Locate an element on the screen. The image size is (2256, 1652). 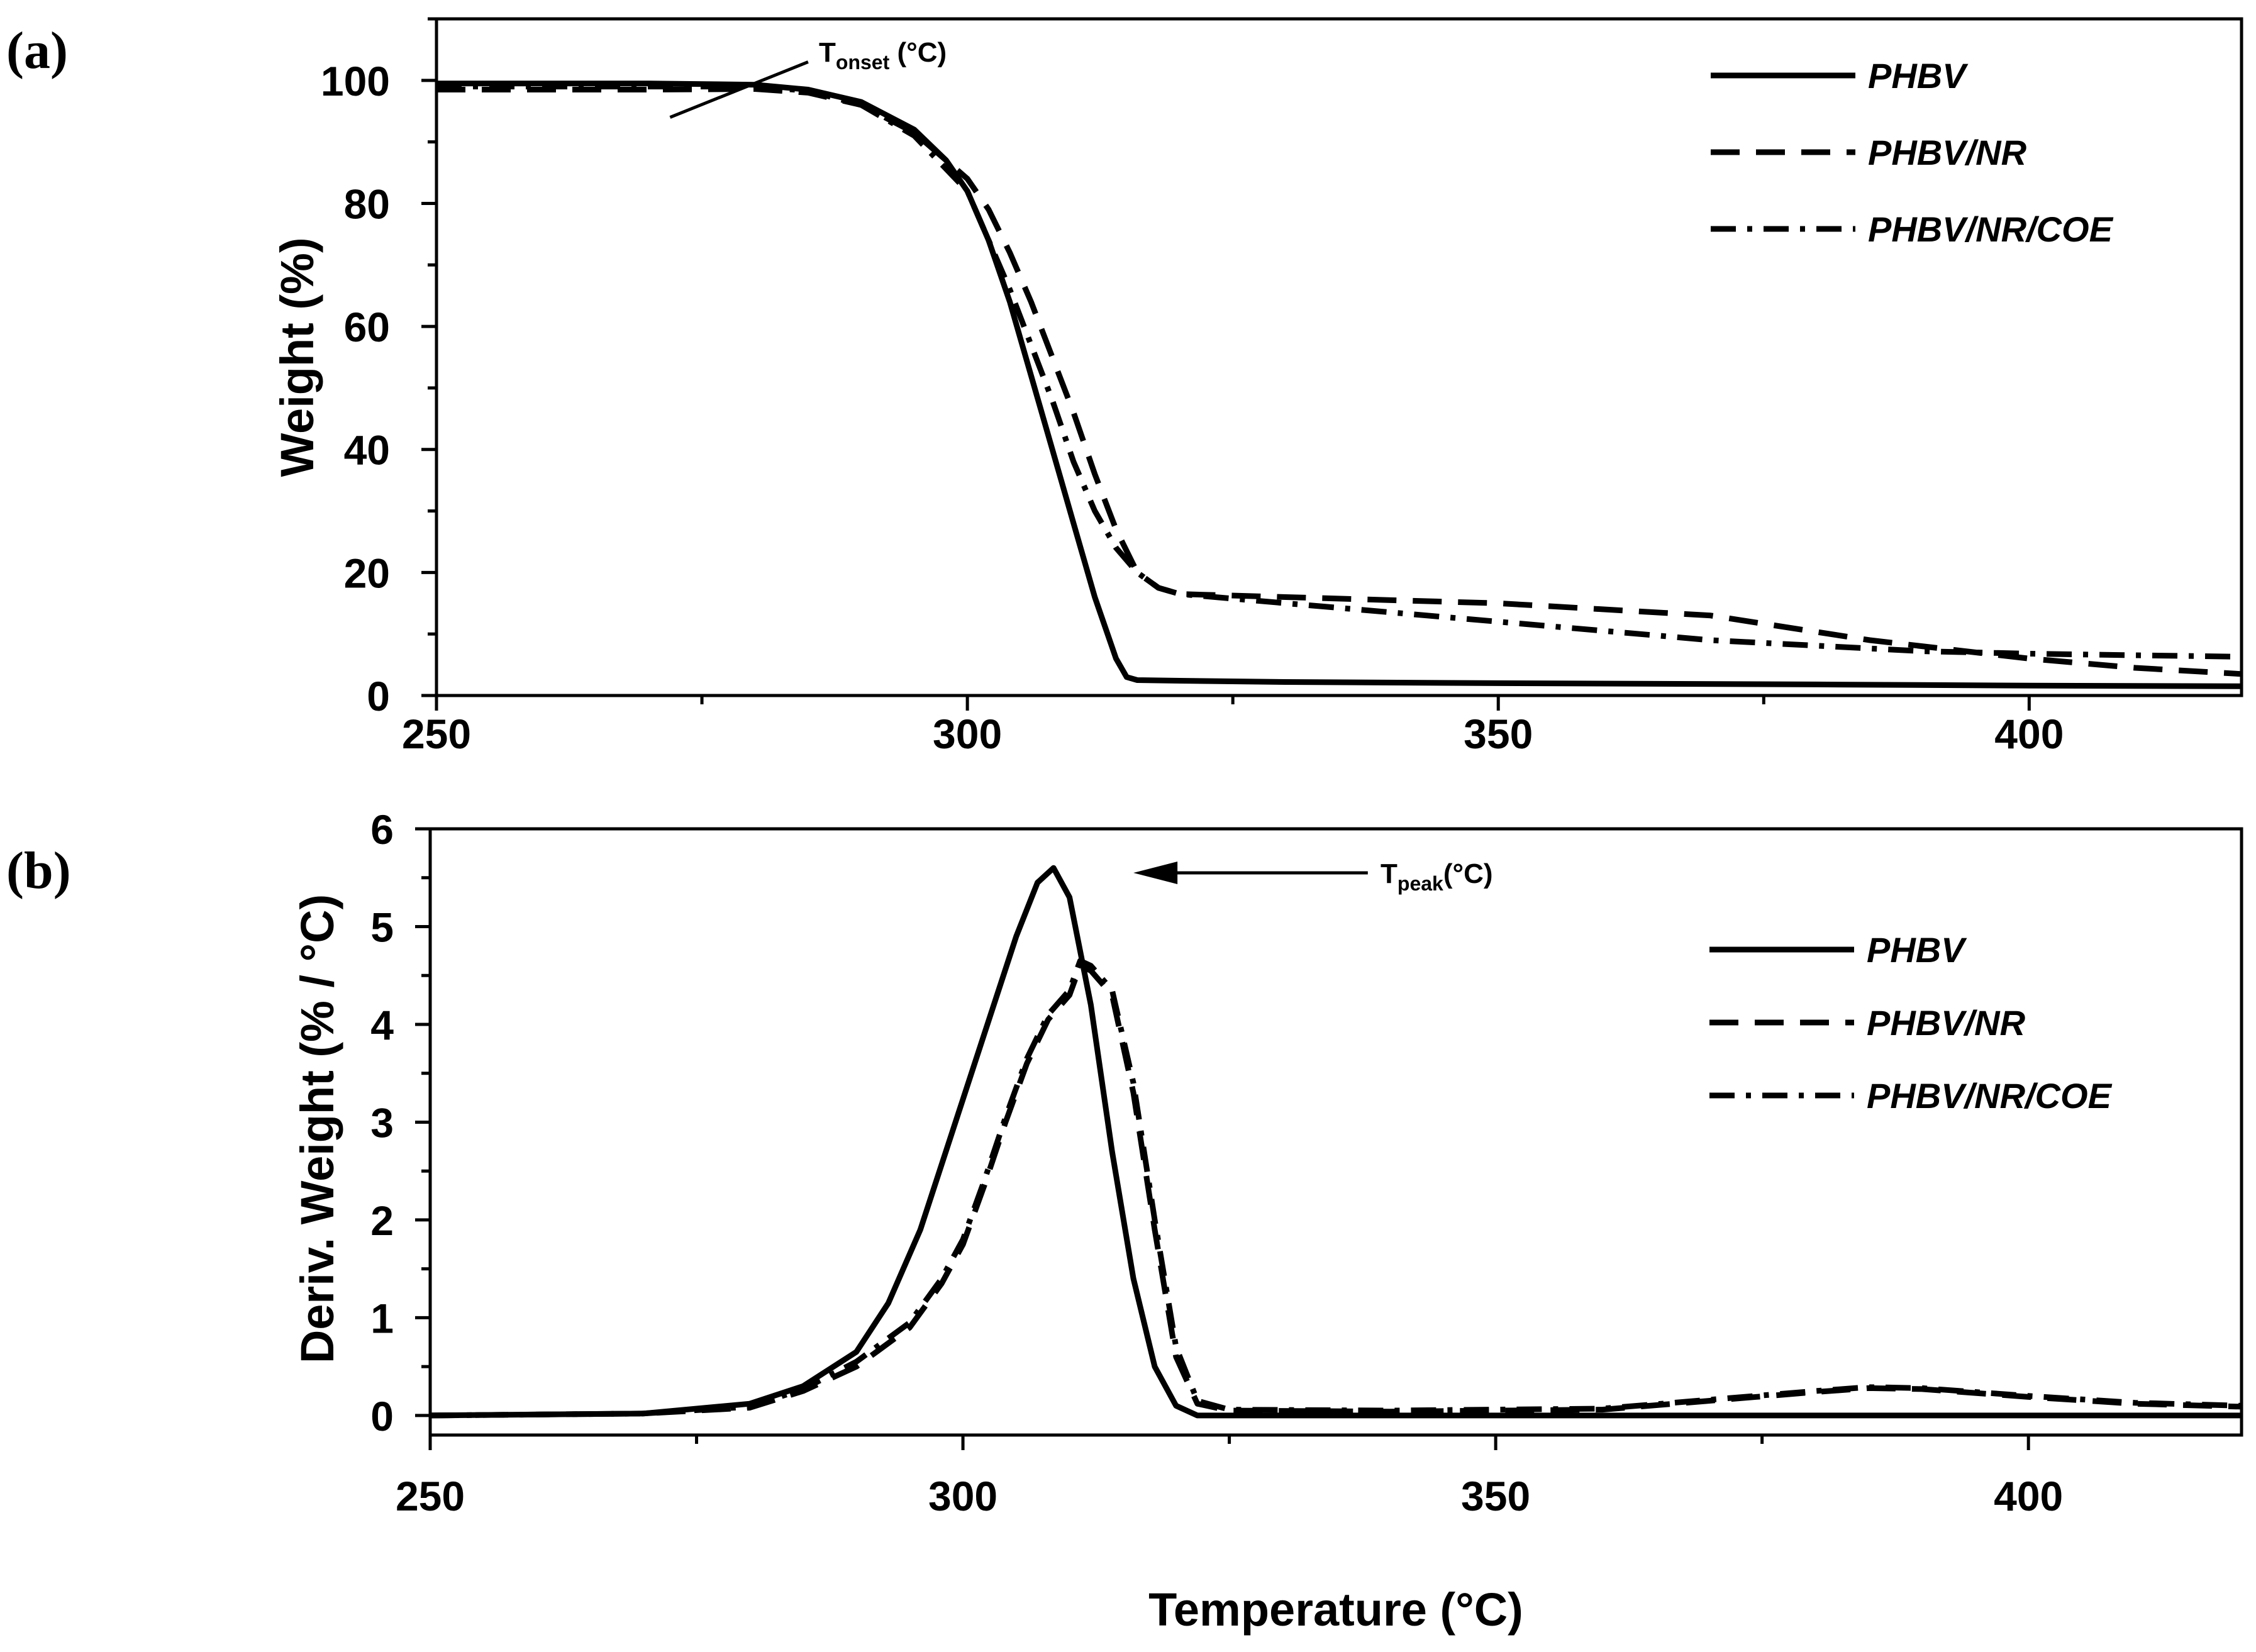
y-tick-label: 3 is located at coordinates (382, 1122).